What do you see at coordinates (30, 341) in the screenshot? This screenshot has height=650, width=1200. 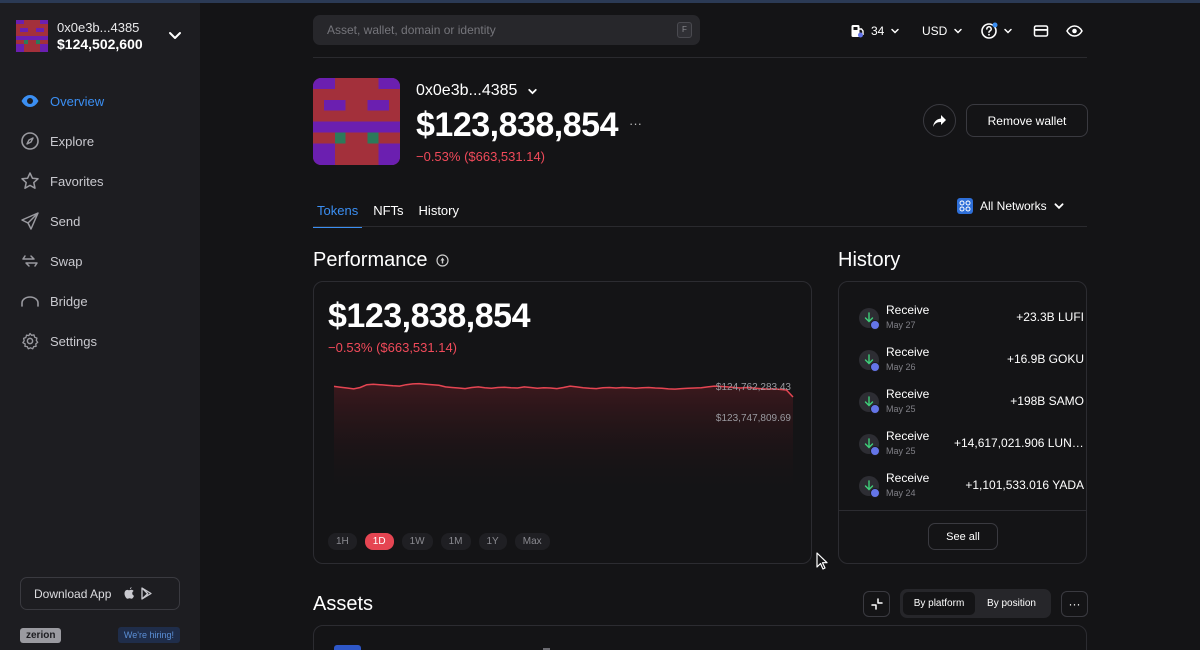 I see `gear-icon` at bounding box center [30, 341].